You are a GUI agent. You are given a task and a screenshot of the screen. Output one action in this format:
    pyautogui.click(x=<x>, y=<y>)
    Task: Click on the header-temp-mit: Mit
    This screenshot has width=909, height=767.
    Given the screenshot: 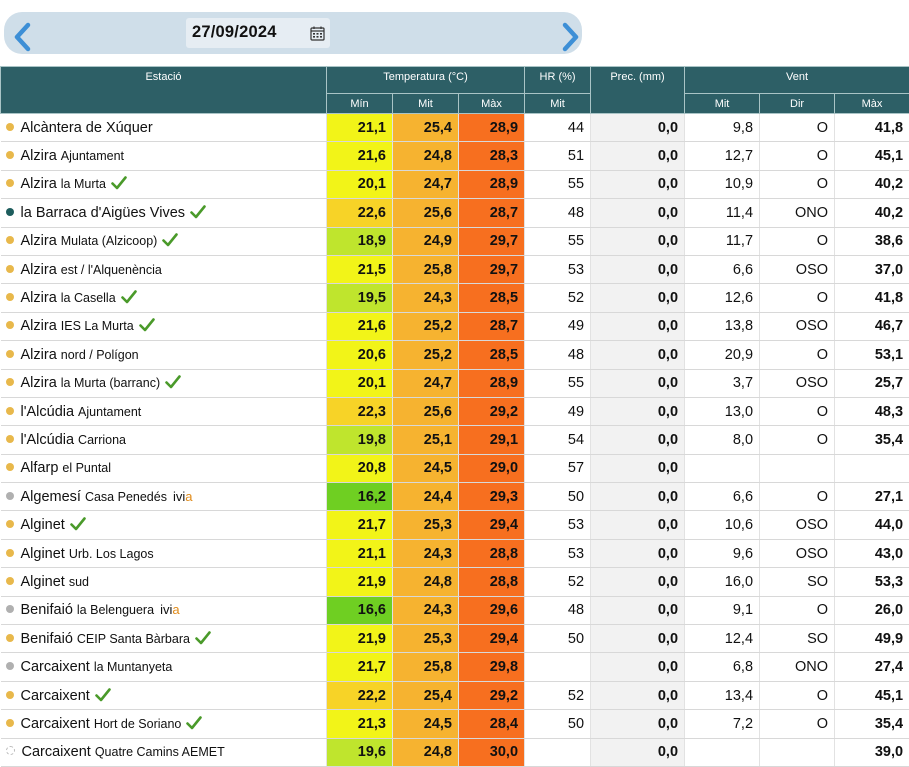 What is the action you would take?
    pyautogui.click(x=426, y=104)
    